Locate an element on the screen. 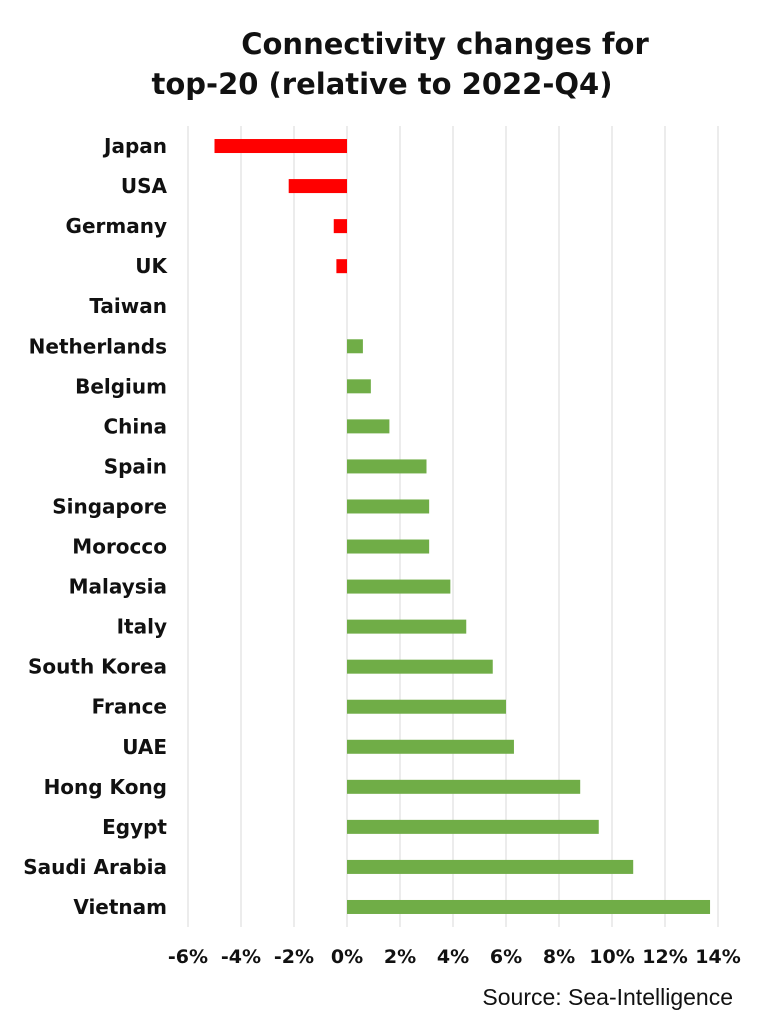  x-tick-label: 4% is located at coordinates (453, 957).